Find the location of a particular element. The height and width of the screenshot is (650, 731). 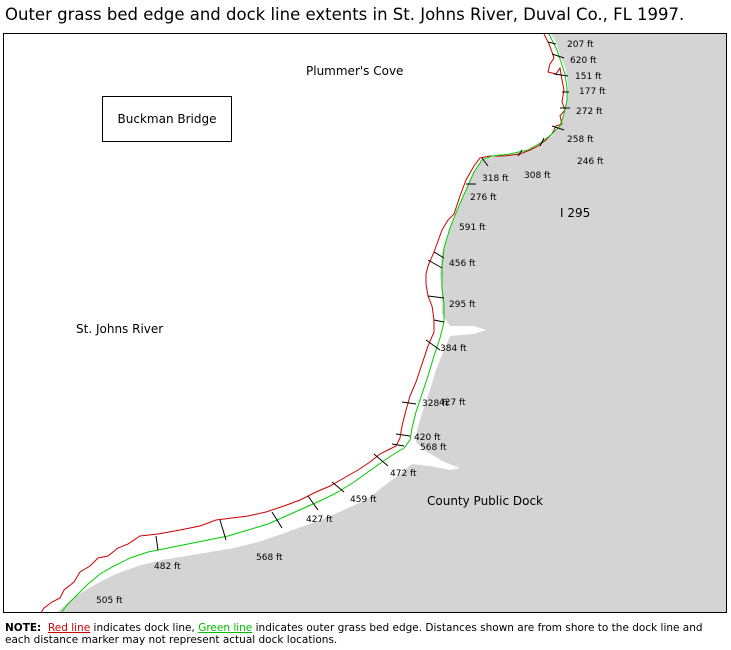

st-johns-river-label: St. Johns River is located at coordinates (120, 329).